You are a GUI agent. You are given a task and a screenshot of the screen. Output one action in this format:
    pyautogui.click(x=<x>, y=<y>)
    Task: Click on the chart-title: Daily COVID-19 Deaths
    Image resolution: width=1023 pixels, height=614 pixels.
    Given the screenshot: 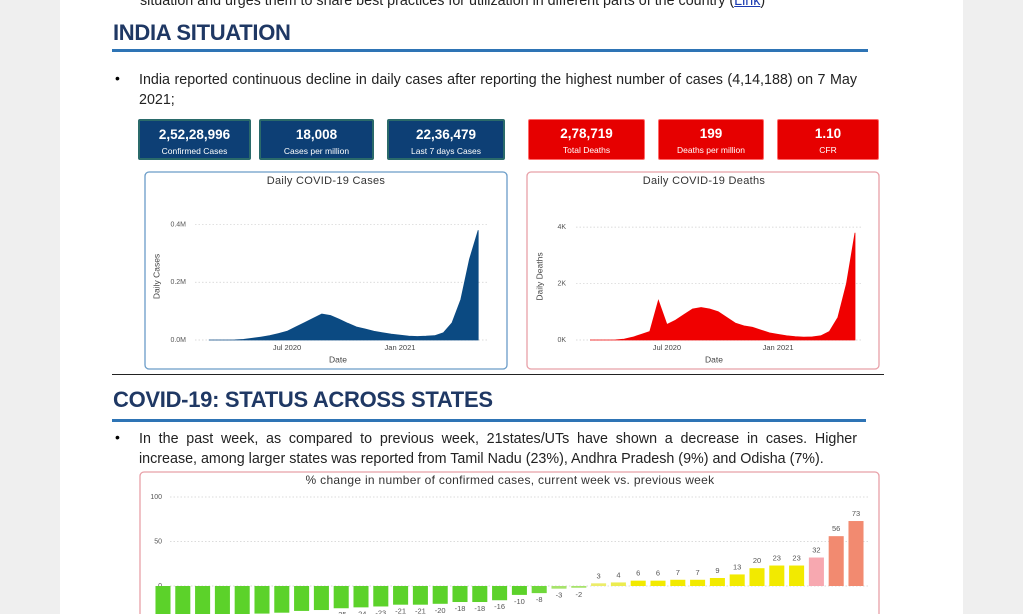 What is the action you would take?
    pyautogui.click(x=704, y=181)
    